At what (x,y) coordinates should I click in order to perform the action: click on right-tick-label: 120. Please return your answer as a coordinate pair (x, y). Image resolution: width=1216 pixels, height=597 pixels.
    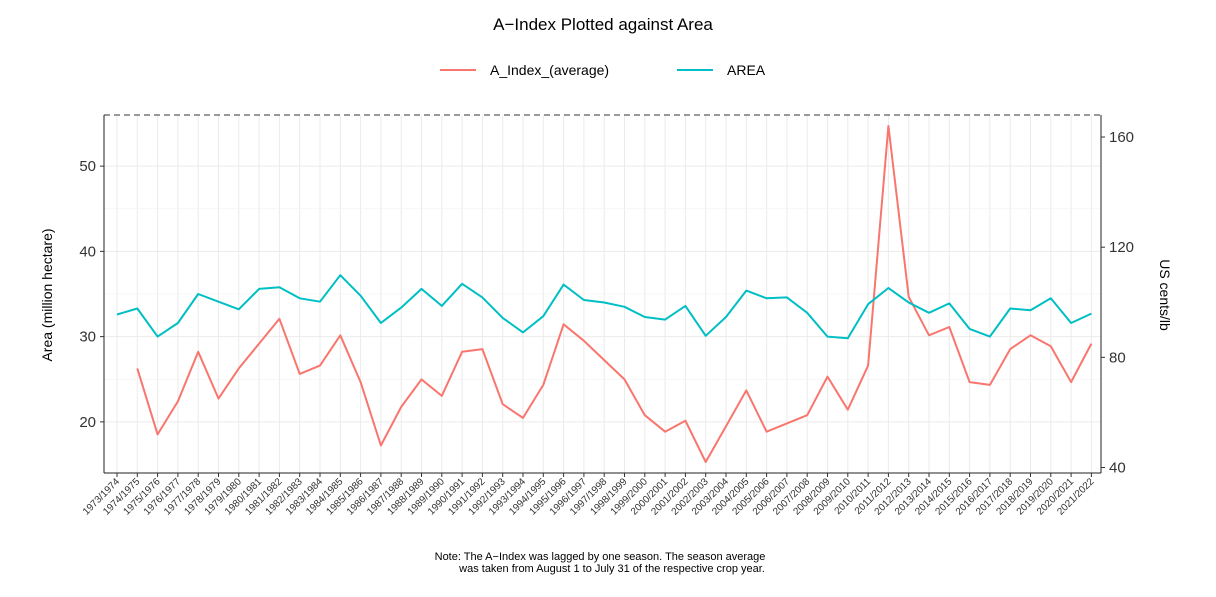
    Looking at the image, I should click on (1121, 247).